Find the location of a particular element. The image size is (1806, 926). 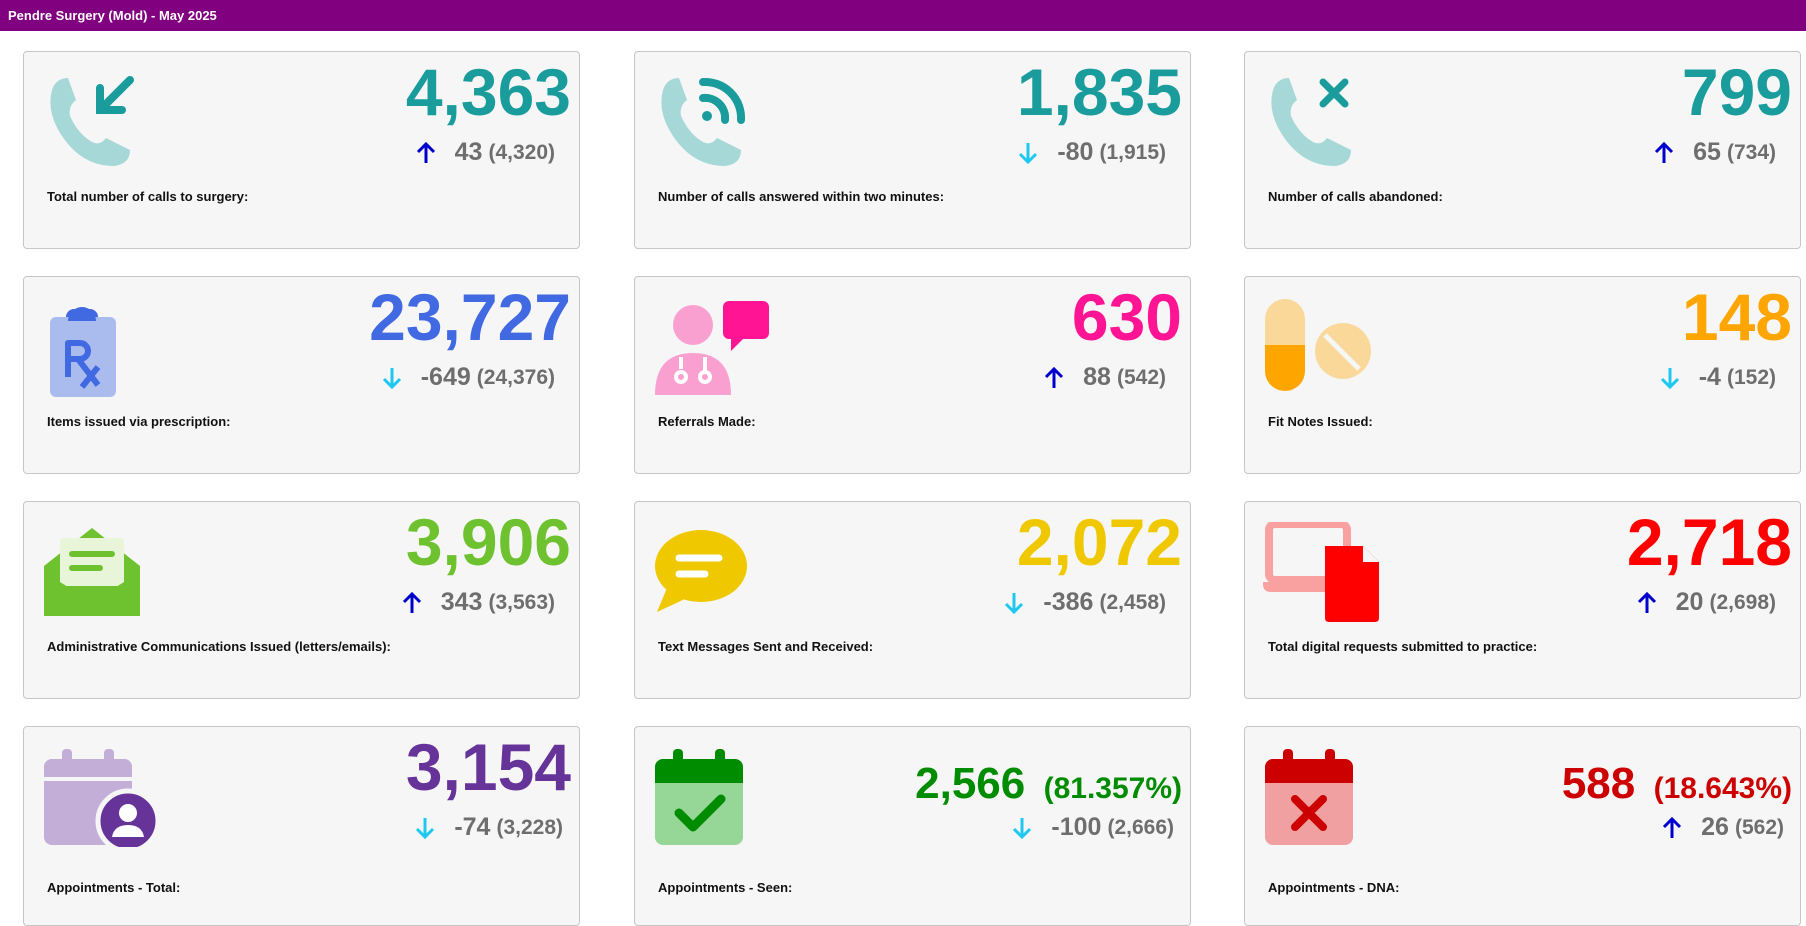

kpi-value: 2,566 (81.357%) is located at coordinates (1048, 782).